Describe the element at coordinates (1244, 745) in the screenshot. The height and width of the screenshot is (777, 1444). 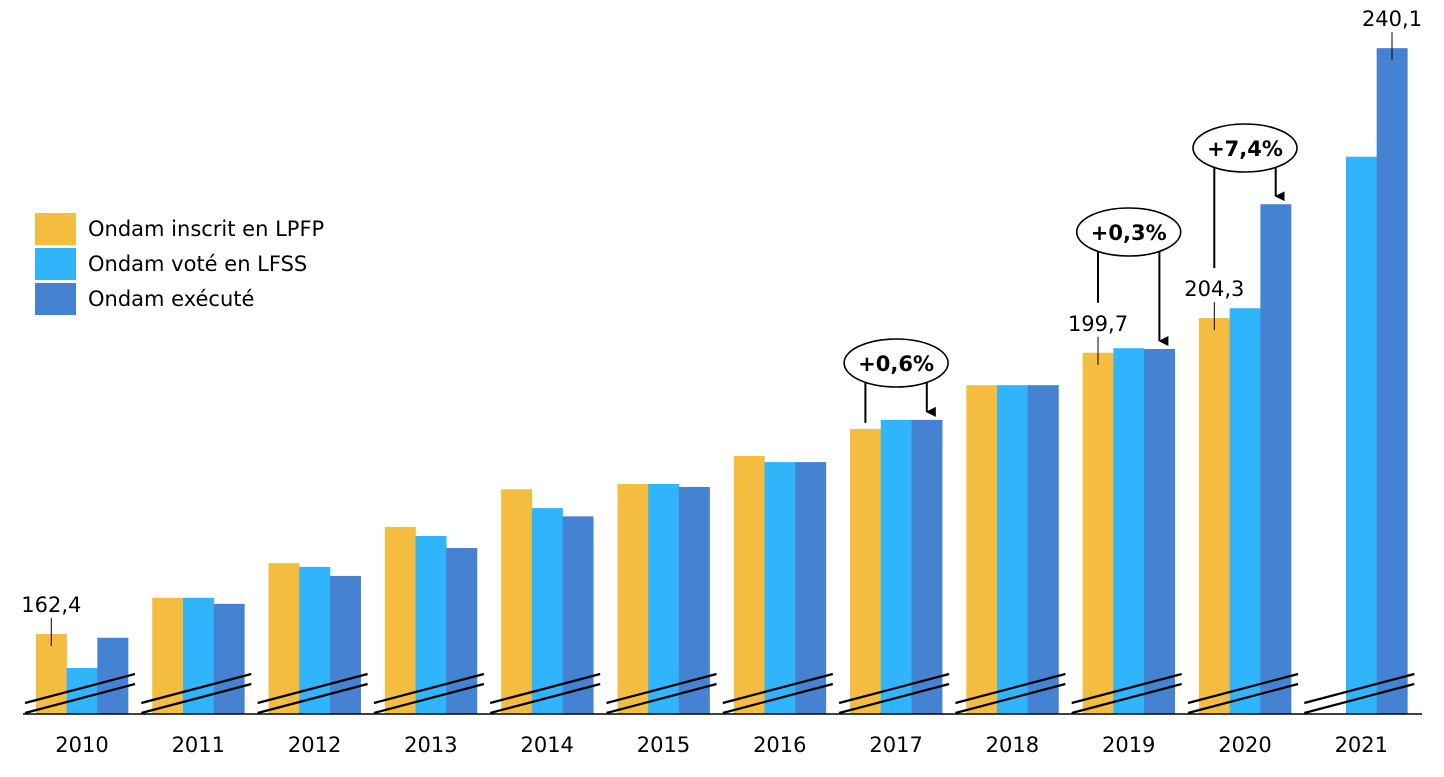
I see `x-tick-label: 2020` at that location.